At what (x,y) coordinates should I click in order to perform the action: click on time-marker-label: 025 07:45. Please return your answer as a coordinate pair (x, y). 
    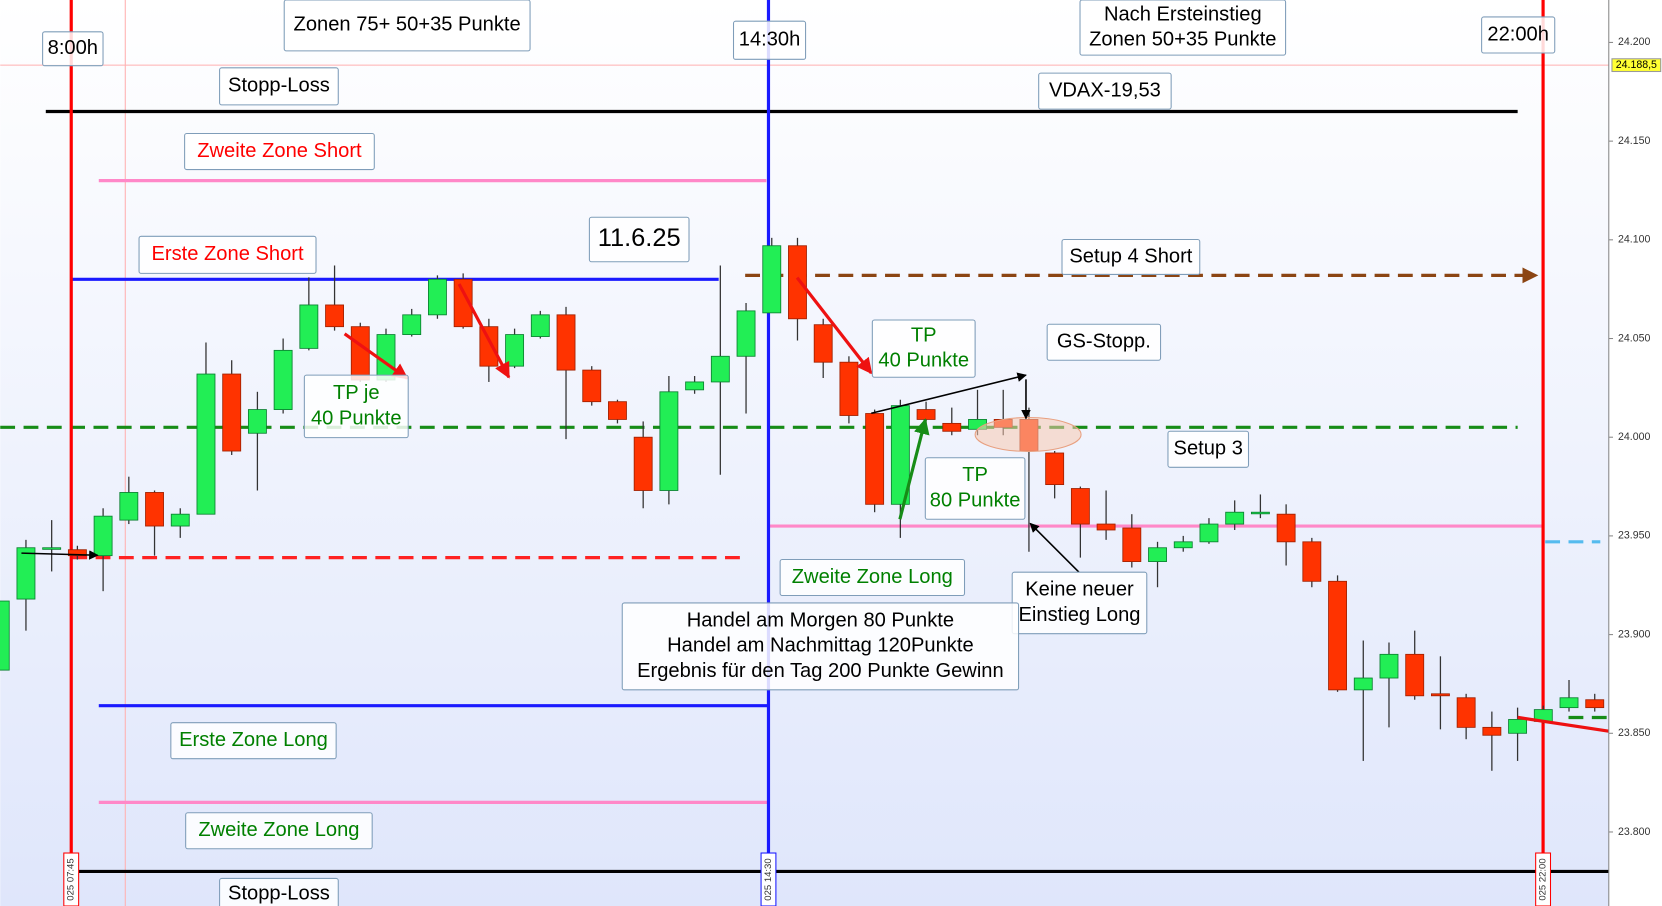
    Looking at the image, I should click on (71, 879).